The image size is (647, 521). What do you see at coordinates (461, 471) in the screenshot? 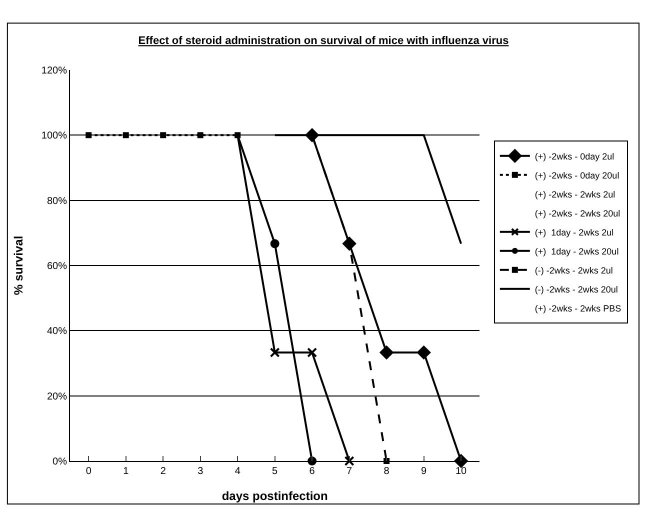
I see `x-tick-label: 10` at bounding box center [461, 471].